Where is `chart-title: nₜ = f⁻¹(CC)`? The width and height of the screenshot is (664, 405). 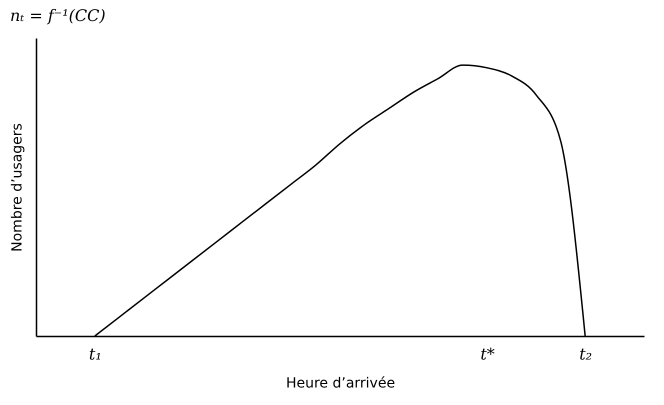
chart-title: nₜ = f⁻¹(CC) is located at coordinates (58, 15).